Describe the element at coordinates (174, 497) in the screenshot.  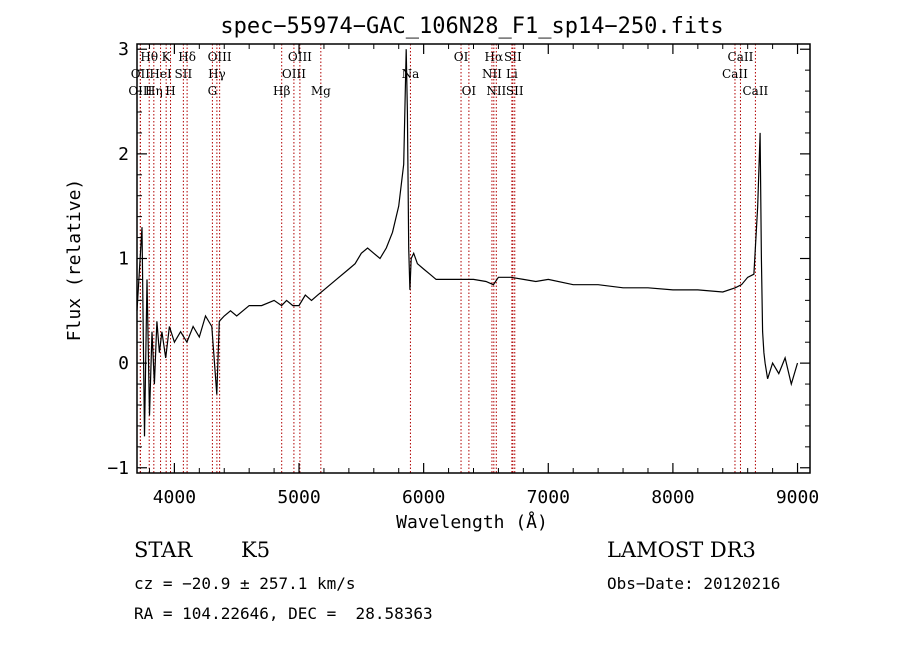
I see `x-tick-label: 4000` at that location.